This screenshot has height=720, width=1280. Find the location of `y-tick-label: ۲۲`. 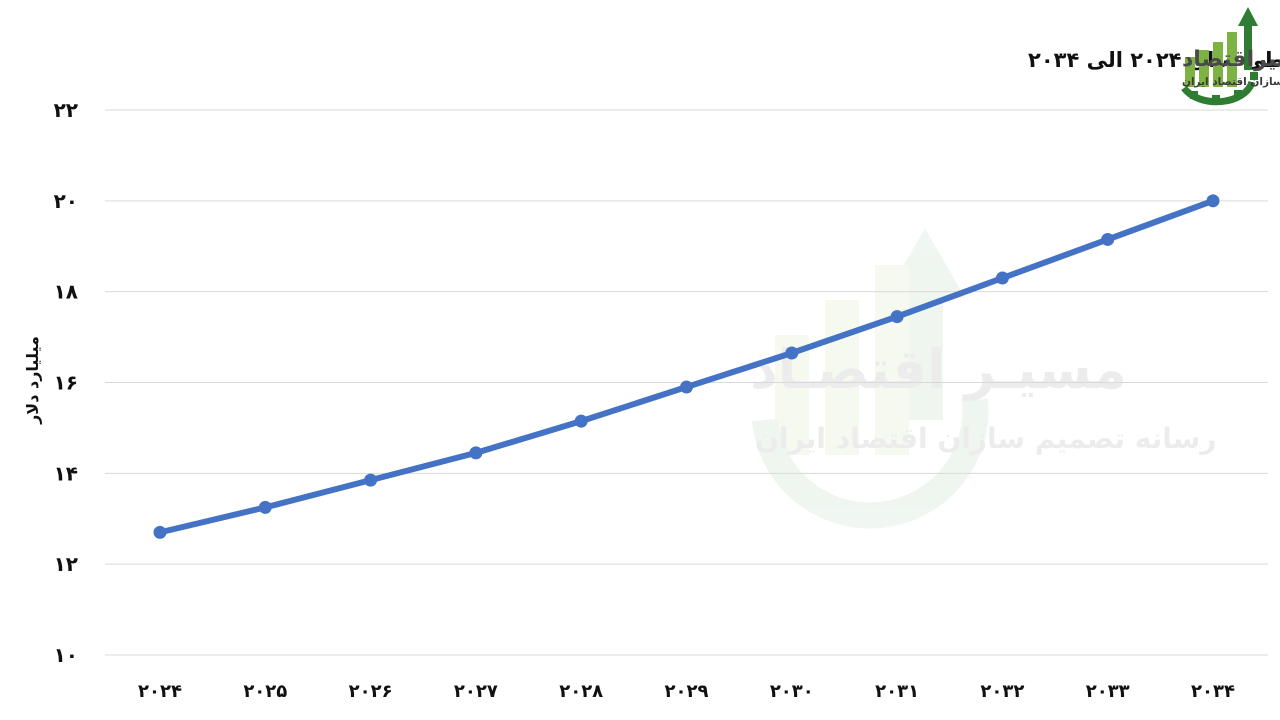

y-tick-label: ۲۲ is located at coordinates (66, 110).